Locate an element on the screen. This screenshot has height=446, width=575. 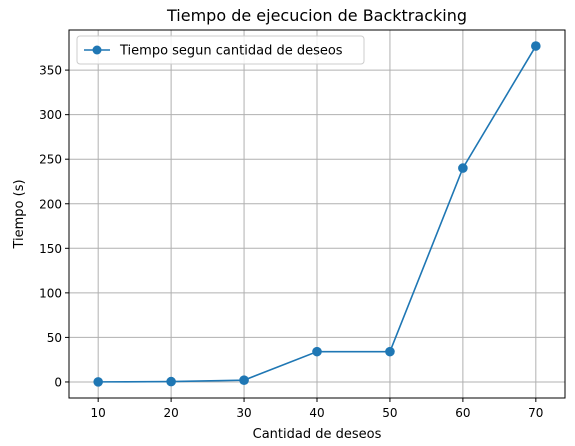
y-tick-label: 200 is located at coordinates (50, 204).